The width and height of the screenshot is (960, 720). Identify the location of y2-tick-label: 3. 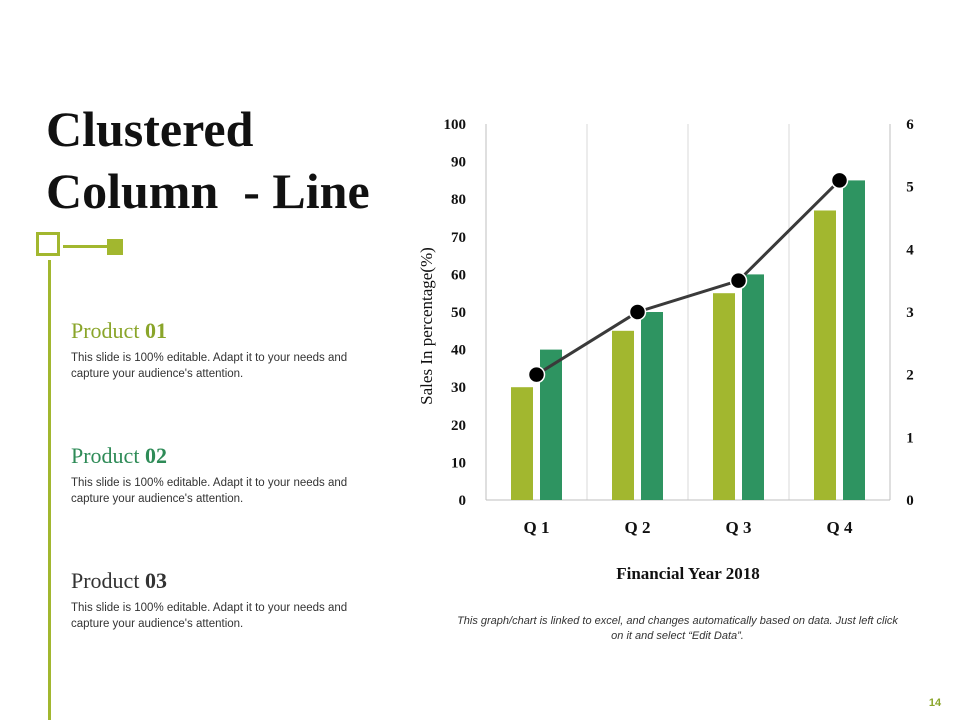
(910, 313).